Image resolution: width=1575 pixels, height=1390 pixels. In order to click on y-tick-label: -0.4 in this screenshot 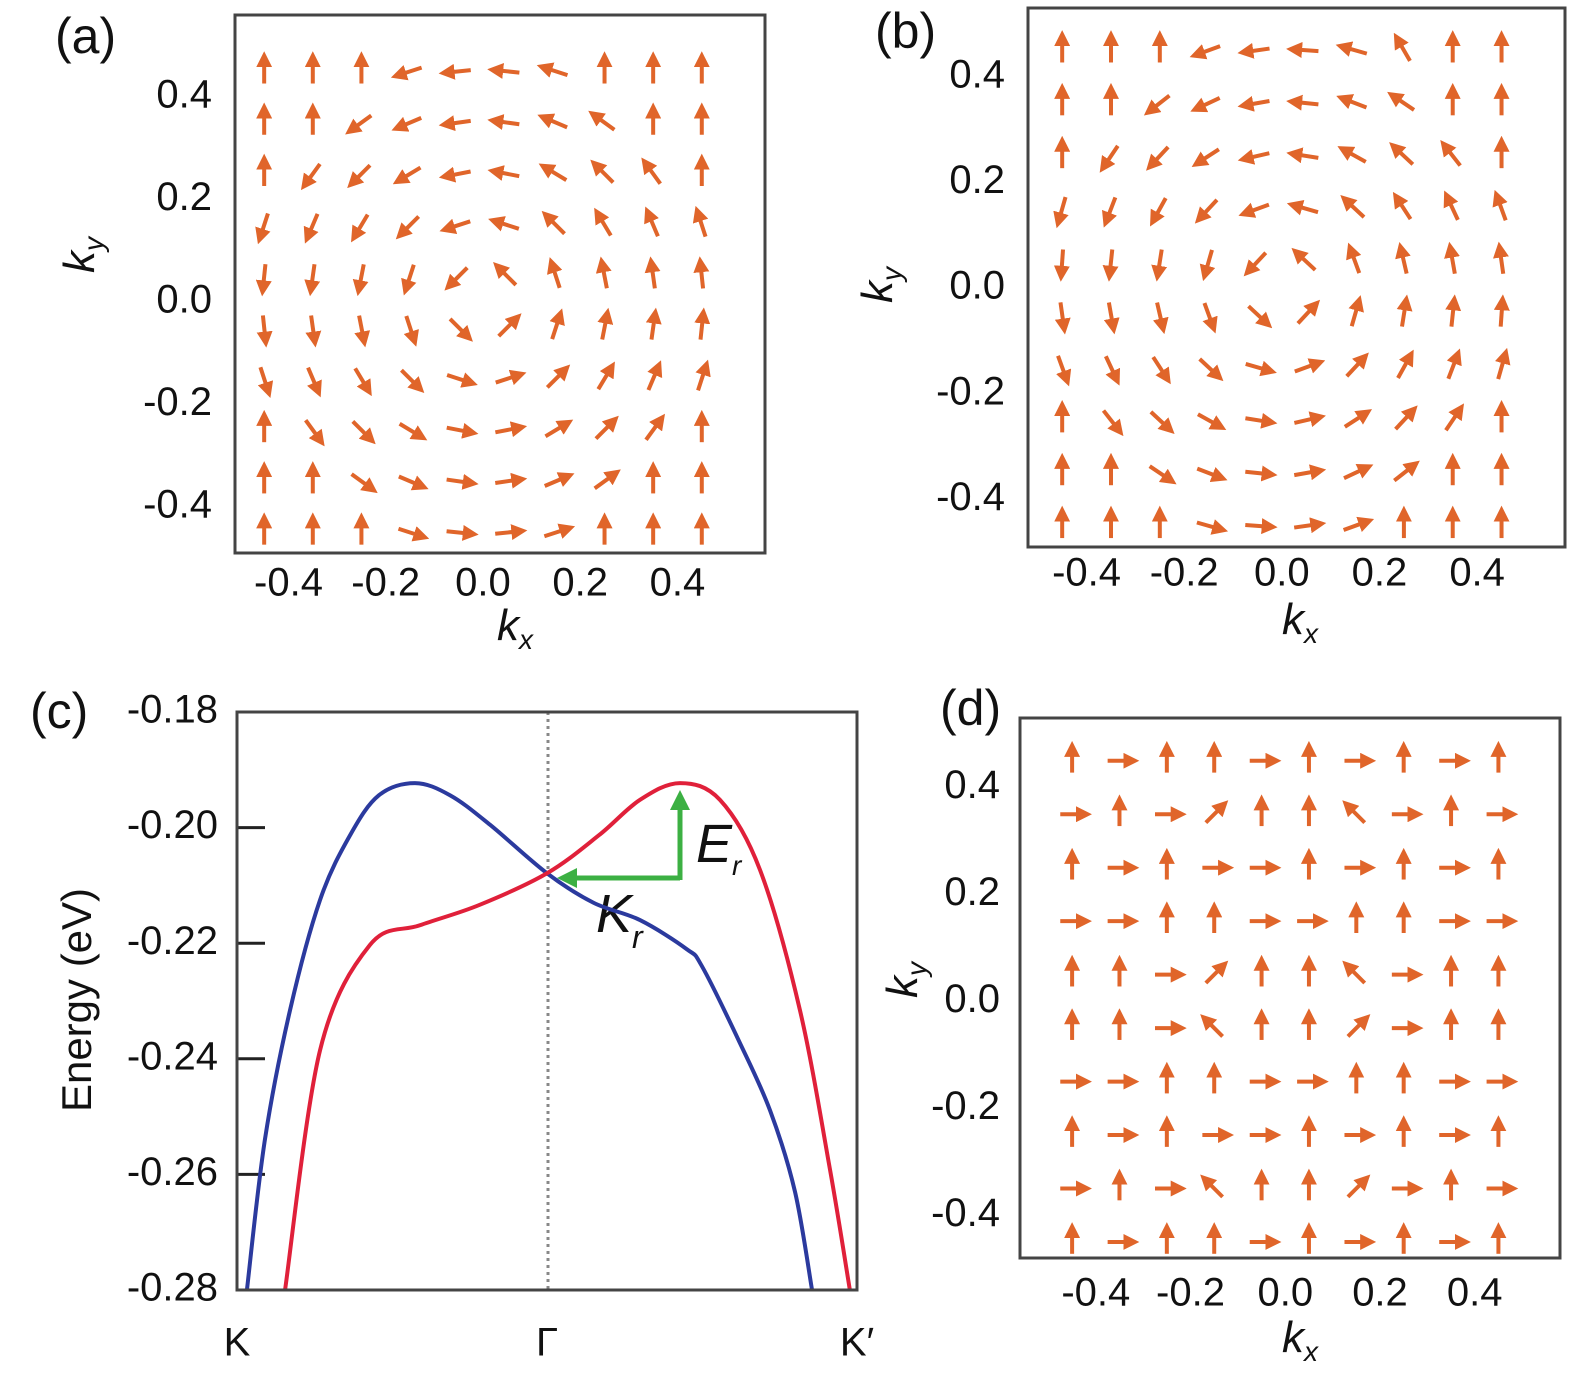, I will do `click(965, 1213)`.